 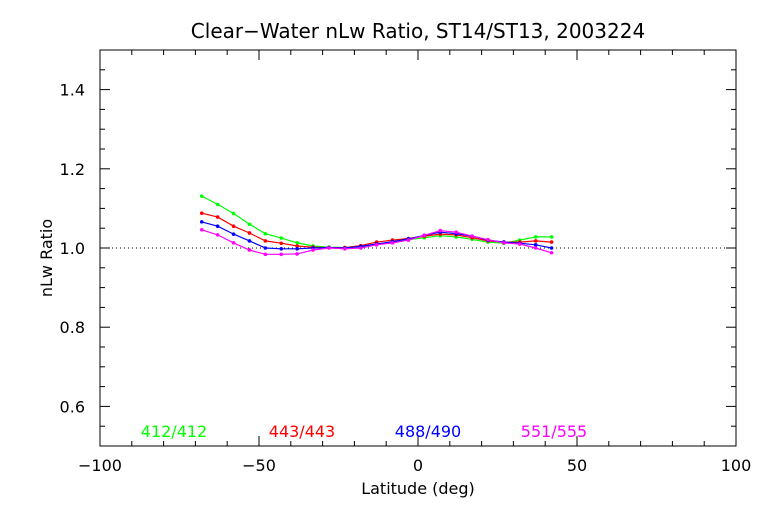 What do you see at coordinates (72, 90) in the screenshot?
I see `y-tick-label: 1.4` at bounding box center [72, 90].